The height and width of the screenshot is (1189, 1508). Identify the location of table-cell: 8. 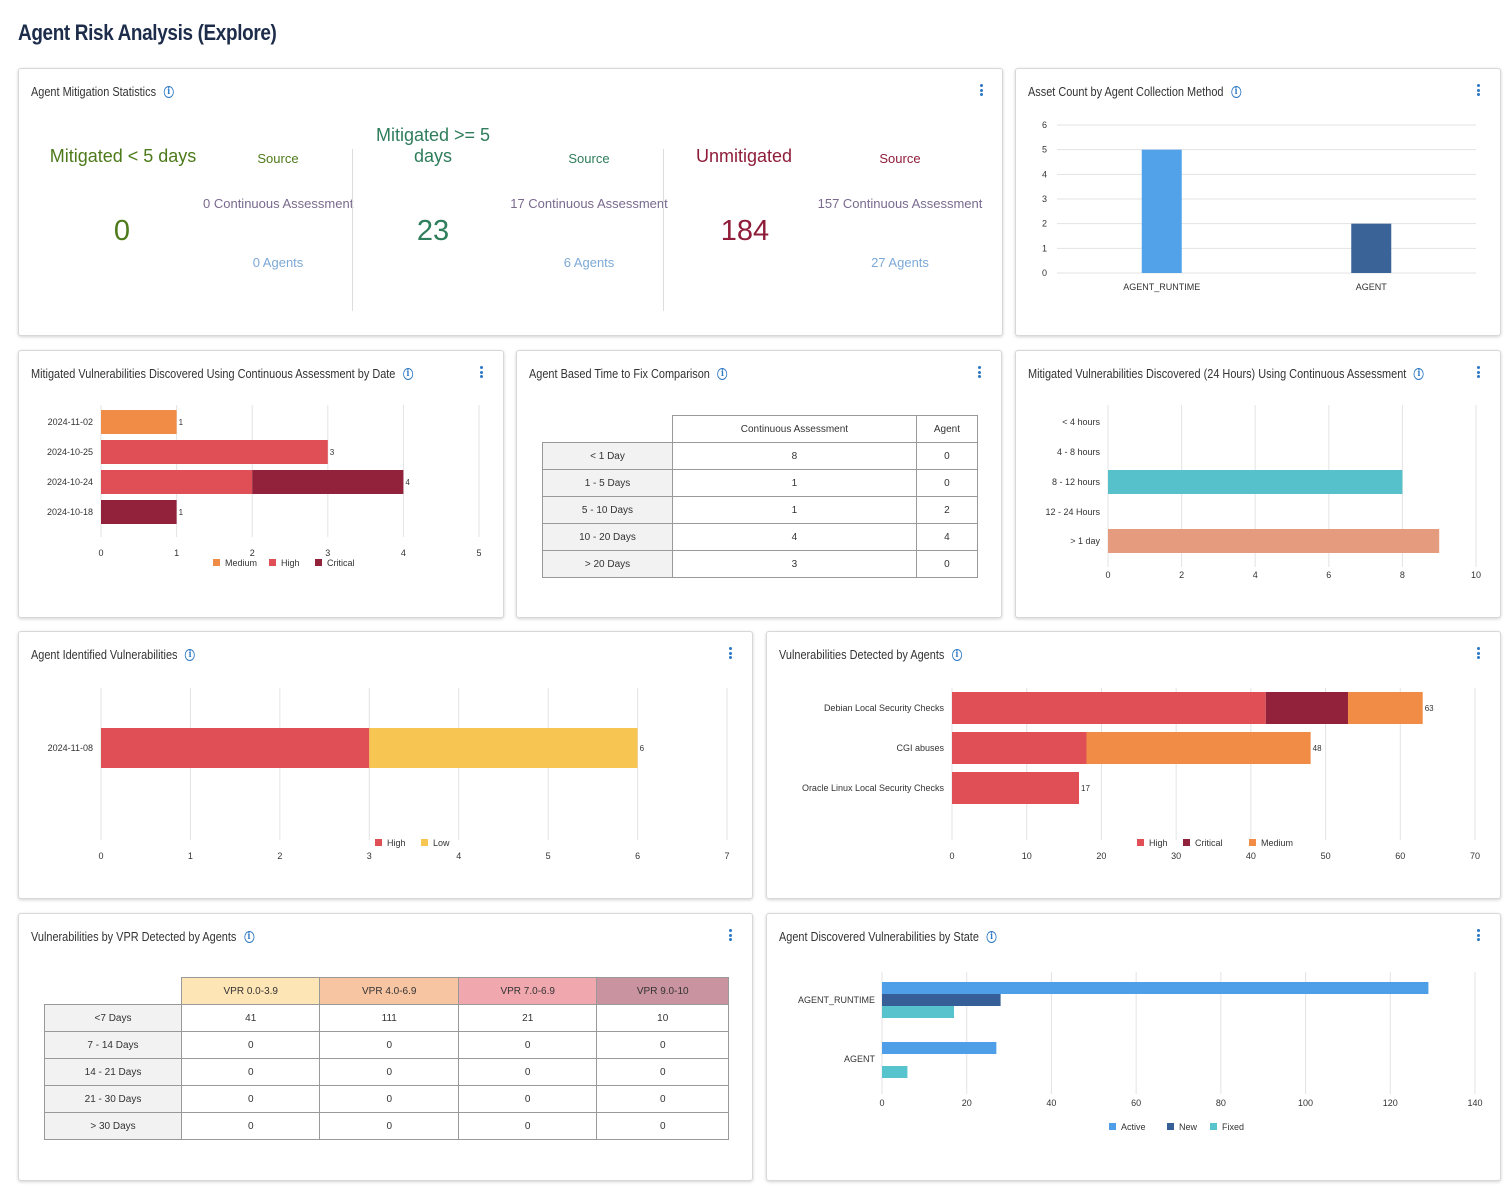
(794, 456).